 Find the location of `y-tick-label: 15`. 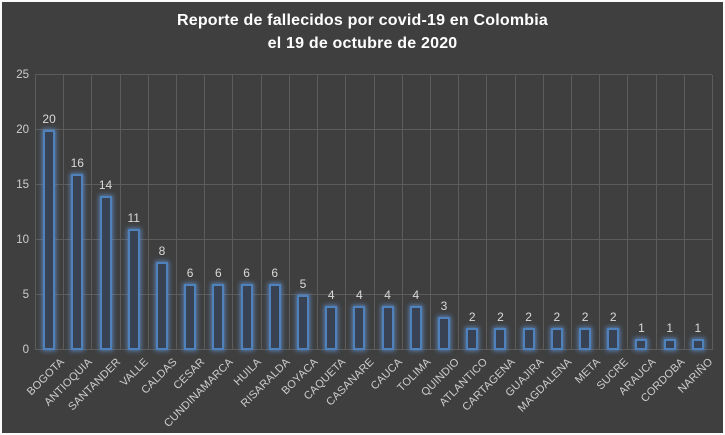

y-tick-label: 15 is located at coordinates (22, 185).